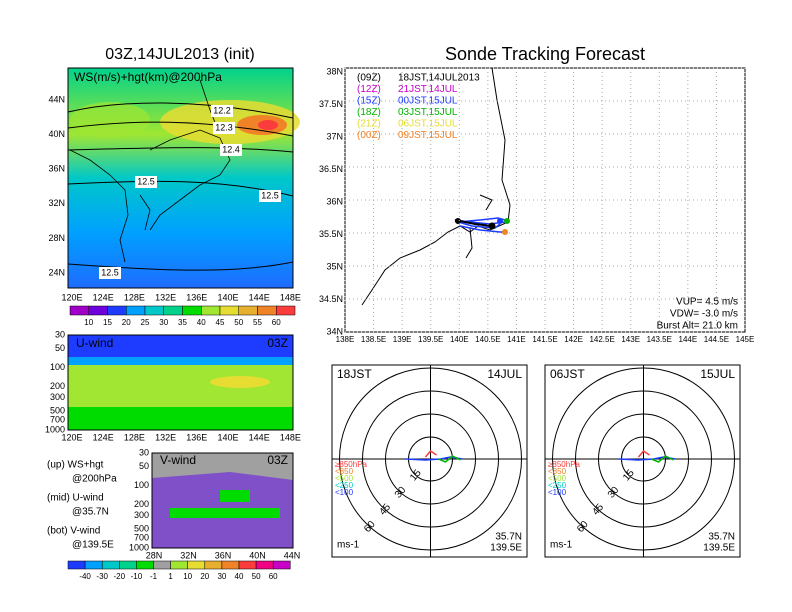 The height and width of the screenshot is (612, 792). I want to click on legend-label: 18JST,14JUL2013, so click(439, 78).